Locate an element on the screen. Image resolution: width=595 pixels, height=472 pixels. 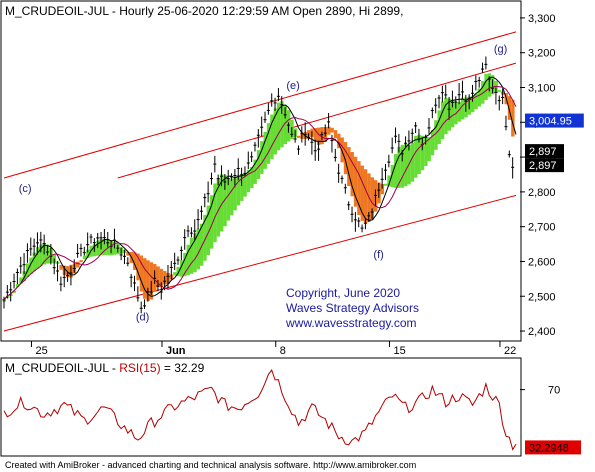
price-badges: 3,004.95 2,897 2,897 is located at coordinates (554, 143).